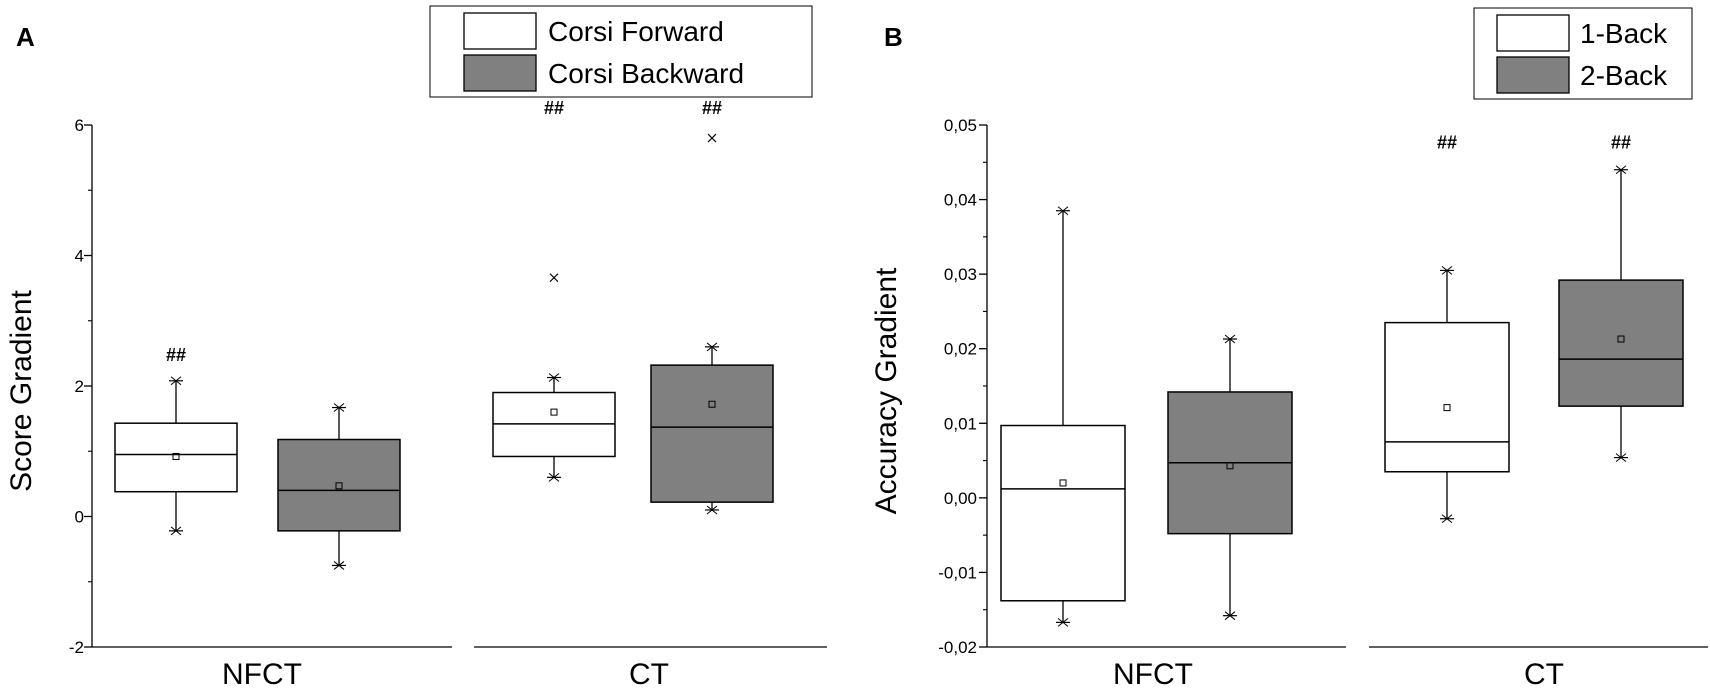  Describe the element at coordinates (649, 674) in the screenshot. I see `panel-a-category-ct: CT` at that location.